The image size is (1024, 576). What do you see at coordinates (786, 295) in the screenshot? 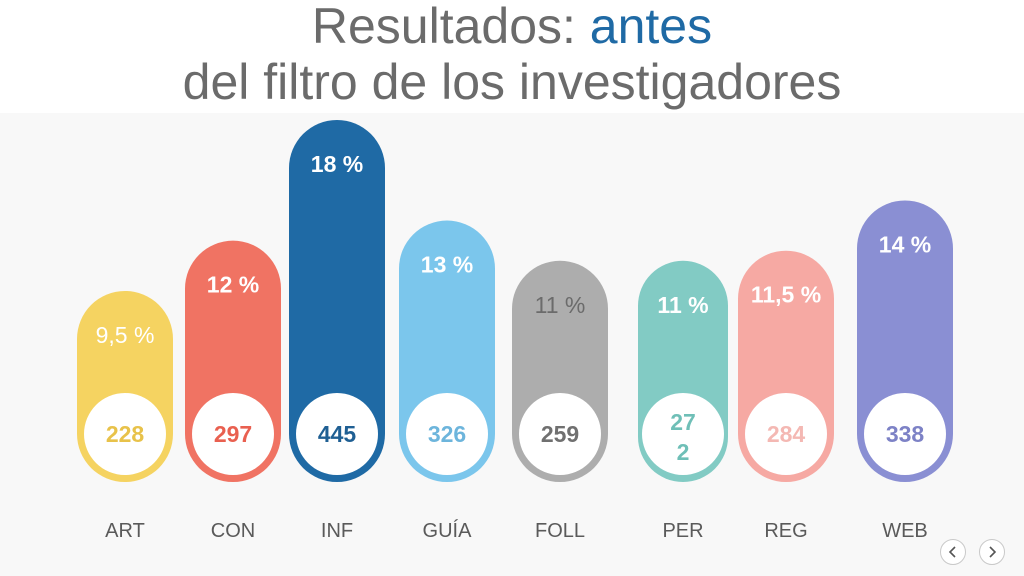
I see `value-label: 11,5 %` at bounding box center [786, 295].